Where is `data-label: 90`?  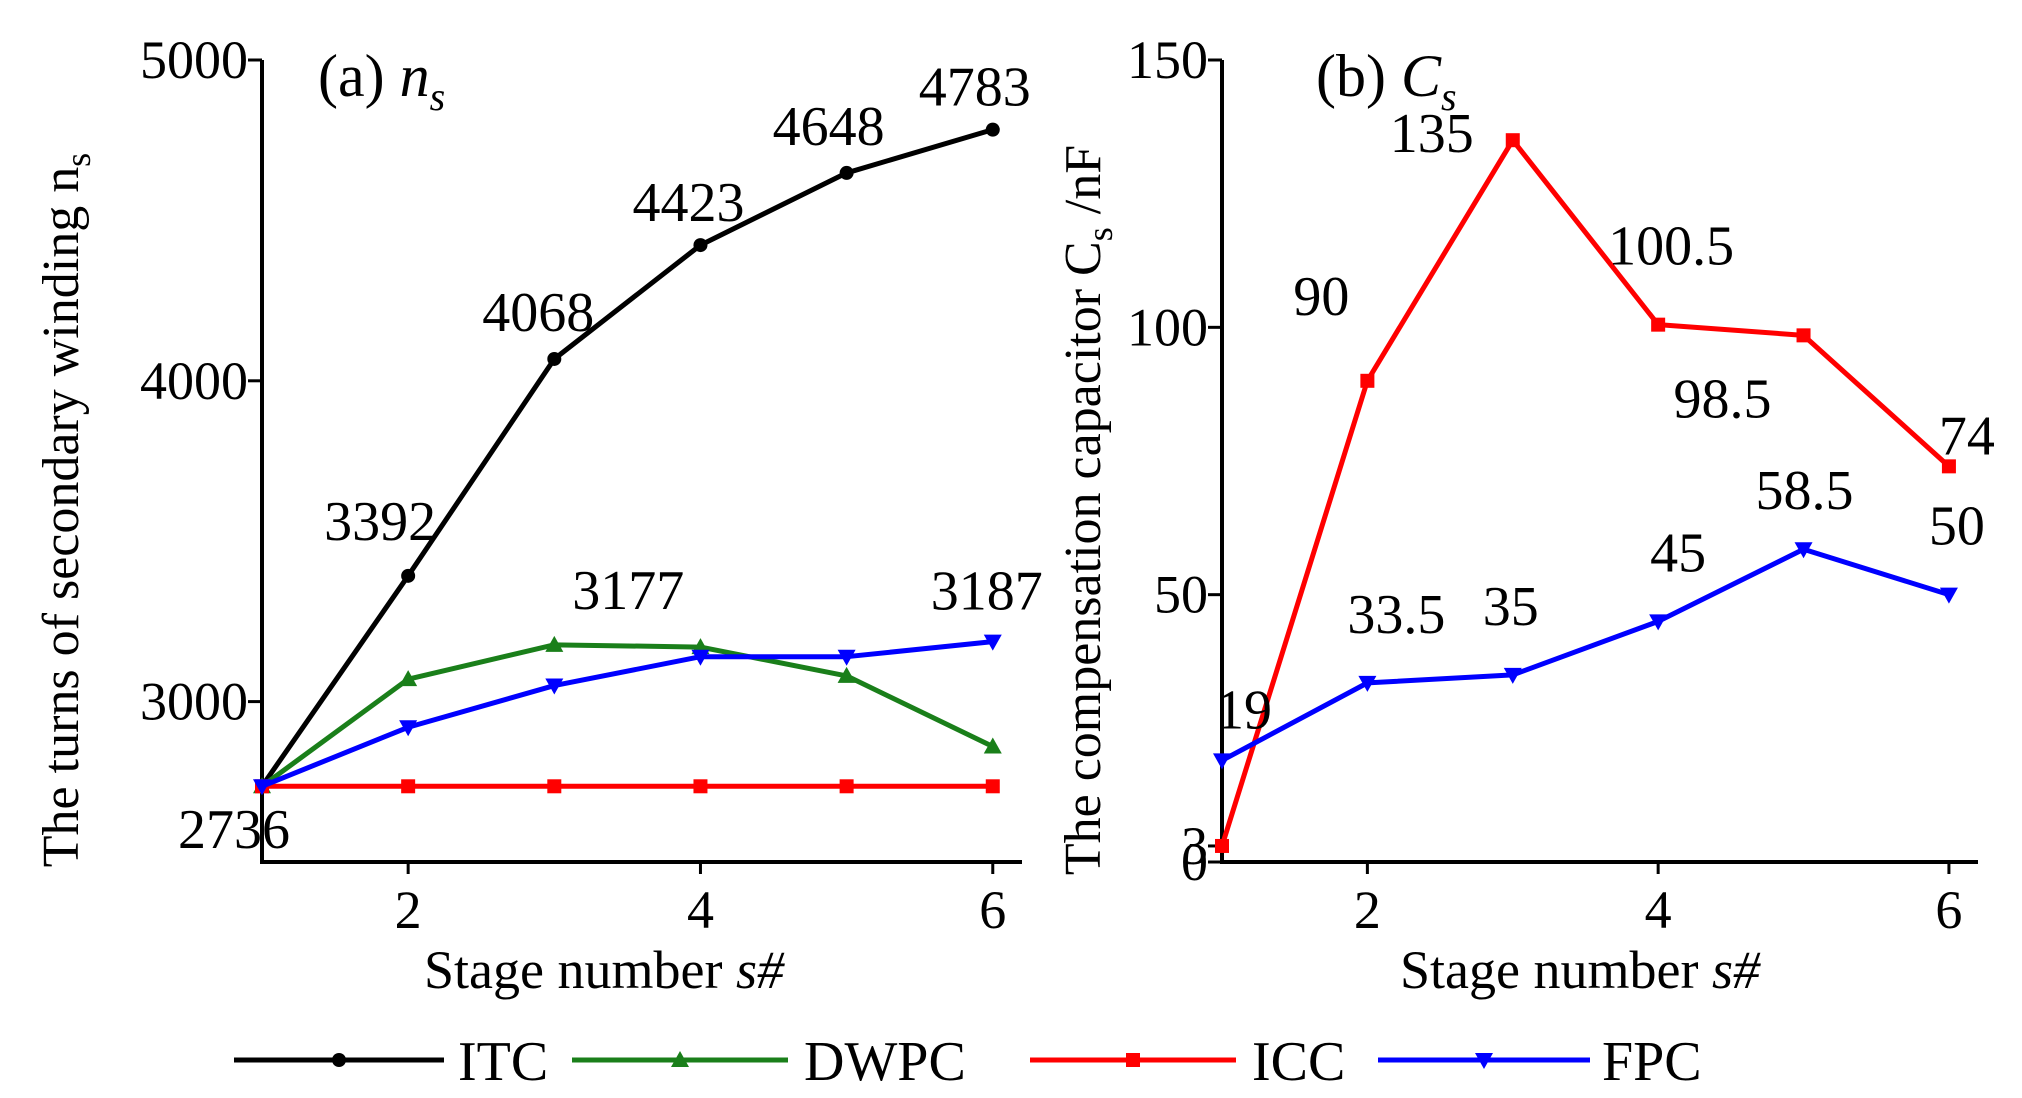
data-label: 90 is located at coordinates (1321, 297).